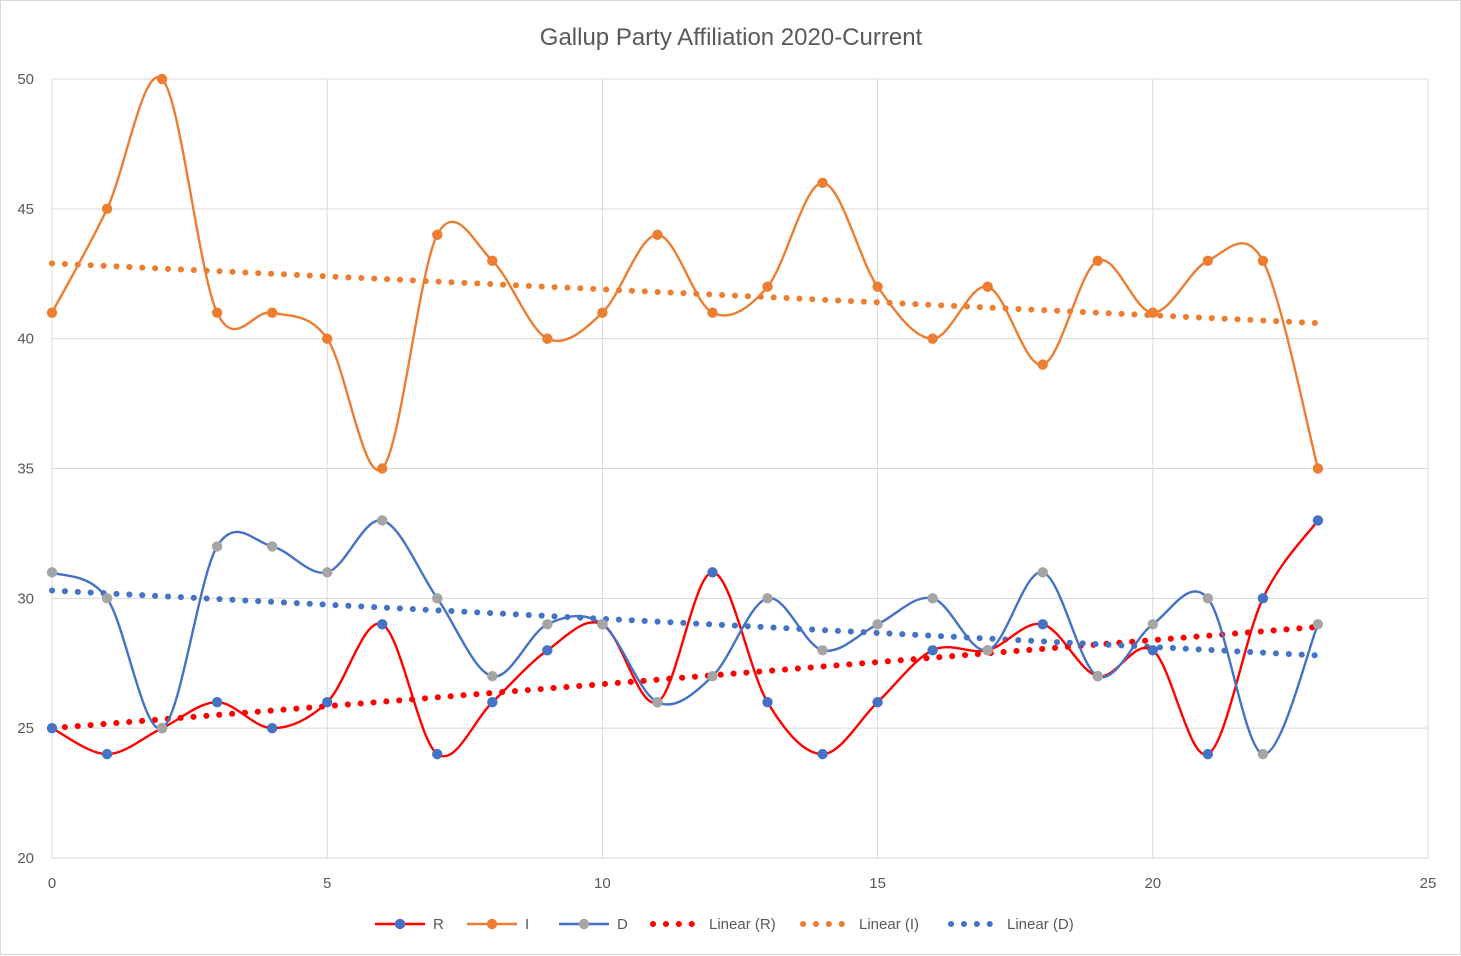  What do you see at coordinates (1428, 883) in the screenshot?
I see `x-tick-label: 25` at bounding box center [1428, 883].